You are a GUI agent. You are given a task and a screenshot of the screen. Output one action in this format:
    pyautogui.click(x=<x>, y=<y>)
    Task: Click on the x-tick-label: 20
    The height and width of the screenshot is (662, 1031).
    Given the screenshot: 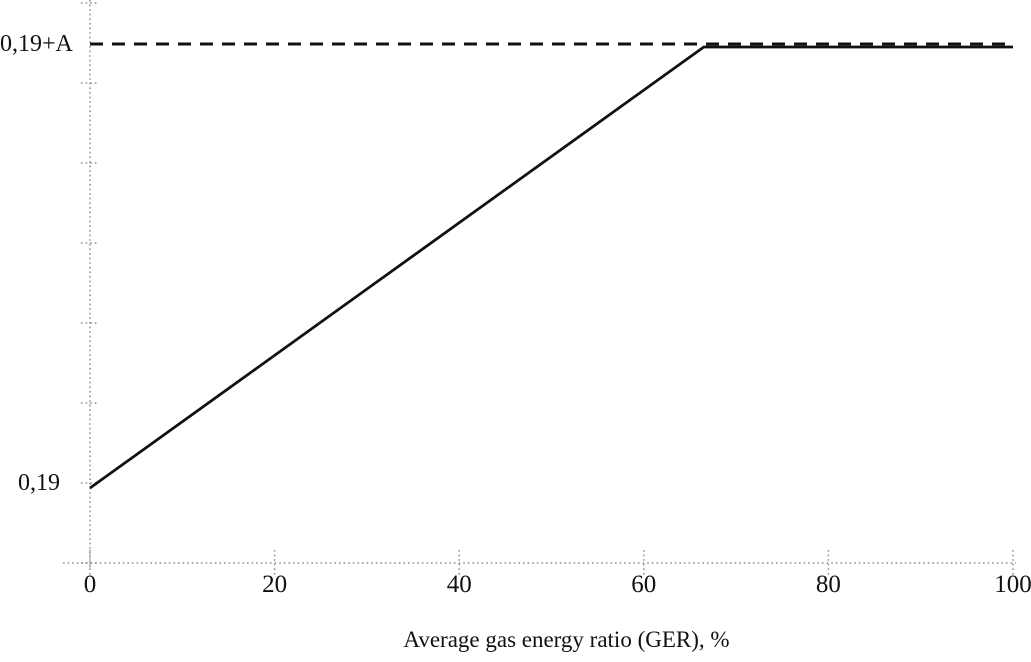 What is the action you would take?
    pyautogui.click(x=275, y=584)
    